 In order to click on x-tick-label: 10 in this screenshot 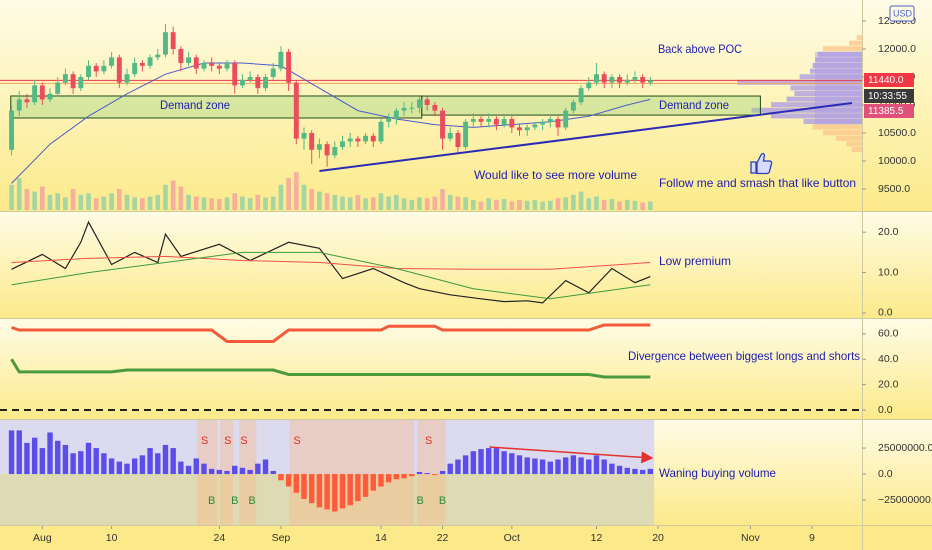, I will do `click(112, 538)`.